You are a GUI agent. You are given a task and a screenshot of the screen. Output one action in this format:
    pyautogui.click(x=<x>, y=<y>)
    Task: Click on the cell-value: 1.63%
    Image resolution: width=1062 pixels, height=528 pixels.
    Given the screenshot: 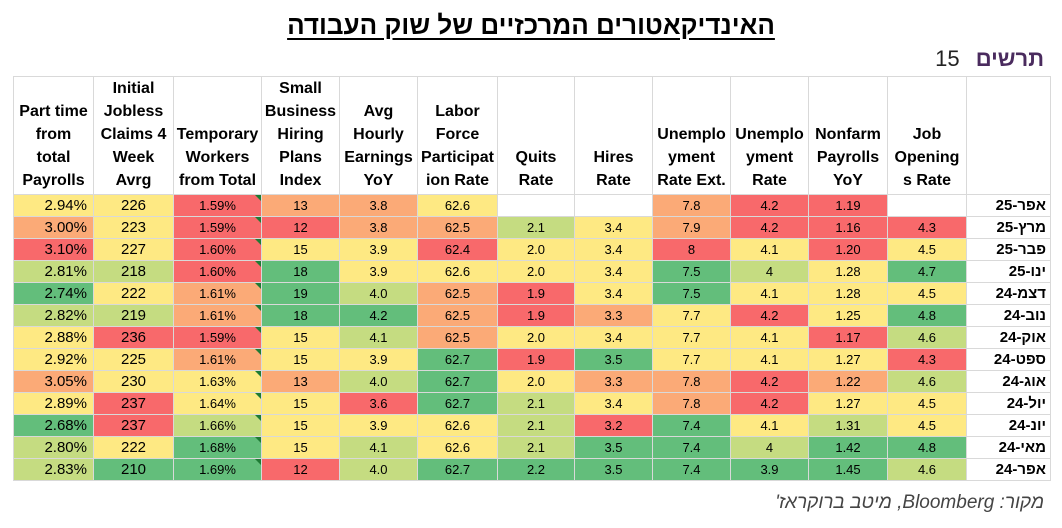 What is the action you would take?
    pyautogui.click(x=217, y=381)
    